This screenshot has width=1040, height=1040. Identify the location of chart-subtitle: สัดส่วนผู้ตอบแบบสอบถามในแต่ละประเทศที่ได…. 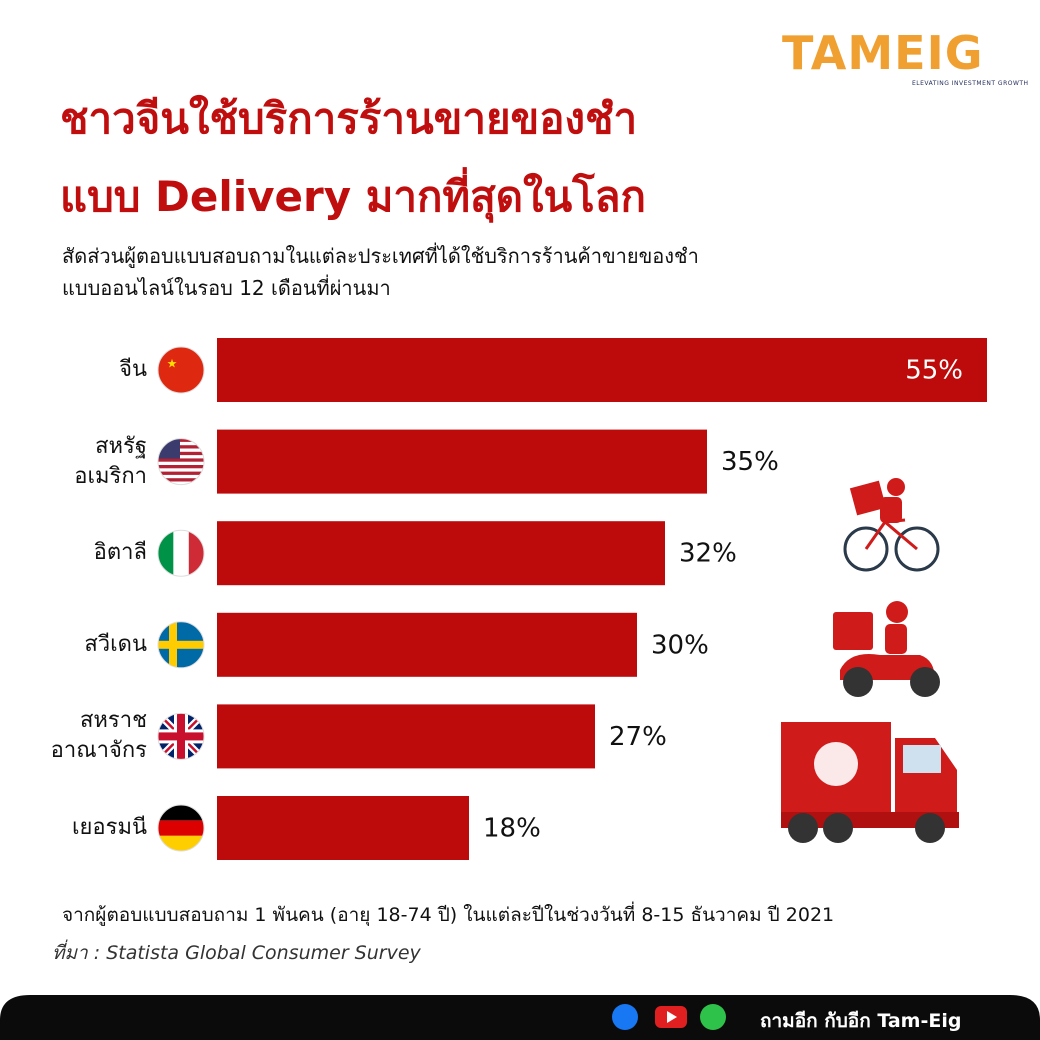
(380, 272).